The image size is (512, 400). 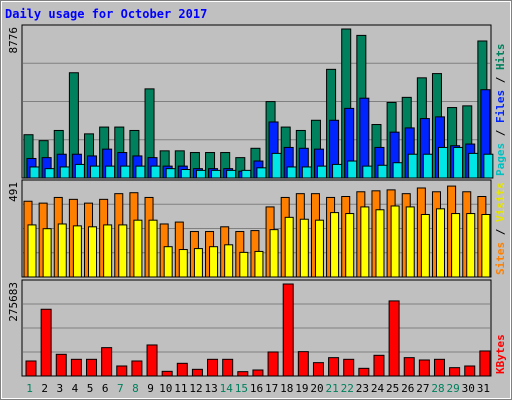 What do you see at coordinates (500, 106) in the screenshot?
I see `legend-files: Files` at bounding box center [500, 106].